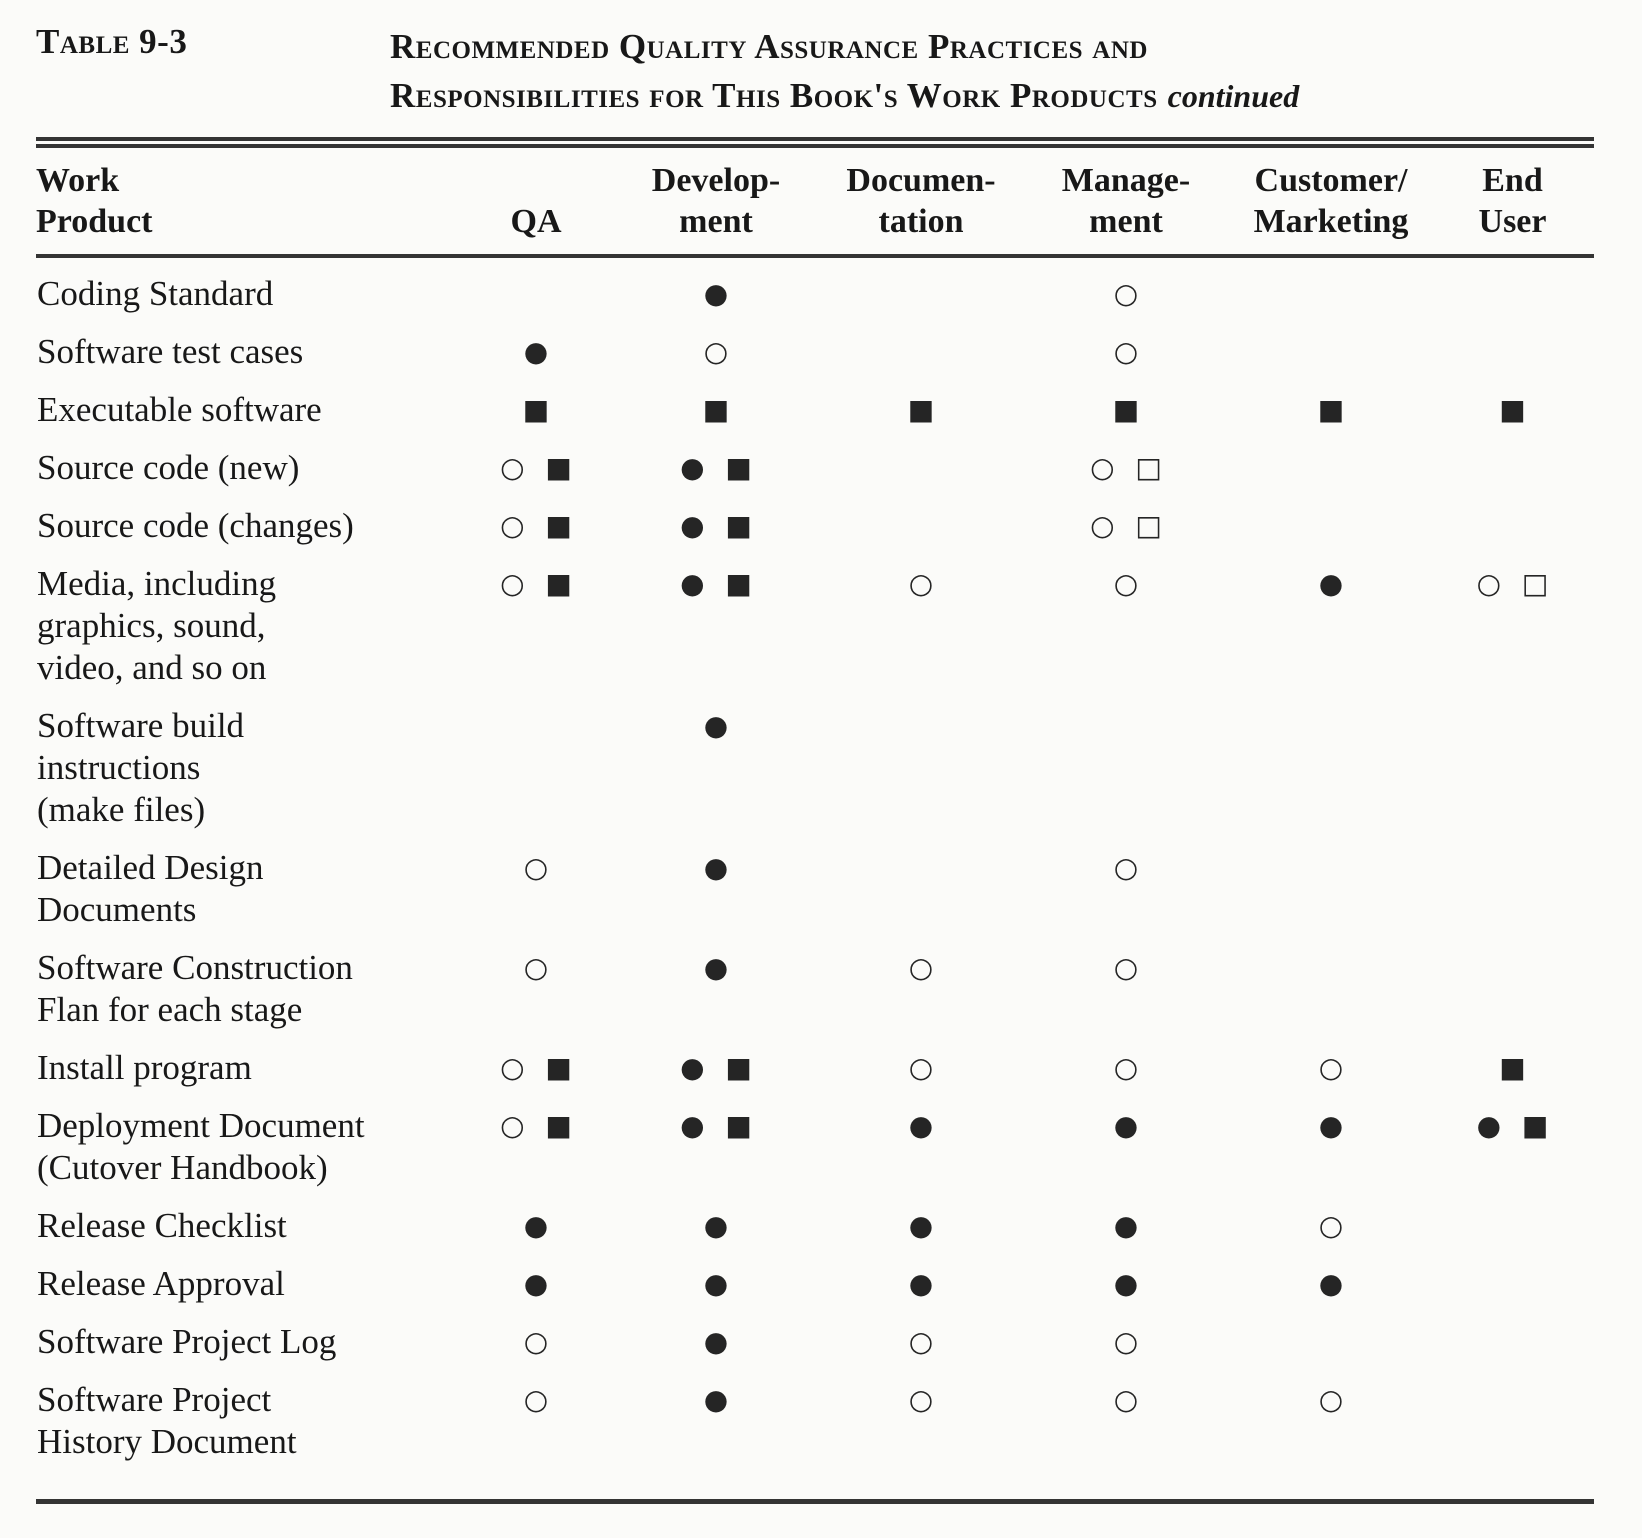 The image size is (1642, 1538). Describe the element at coordinates (201, 1146) in the screenshot. I see `work-product-name: Deployment Document (Cutover Handbook)` at that location.